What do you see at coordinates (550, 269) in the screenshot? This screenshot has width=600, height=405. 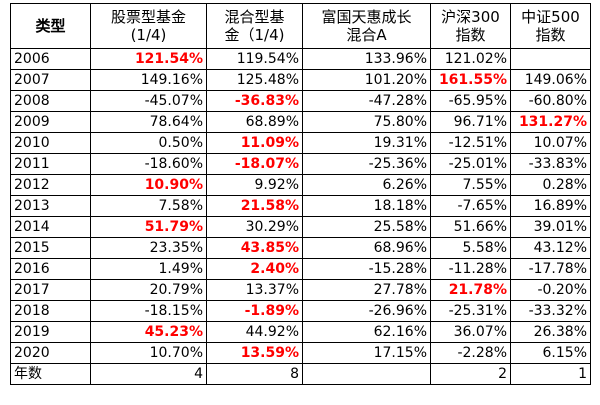 I see `return-cell: -17.78%` at bounding box center [550, 269].